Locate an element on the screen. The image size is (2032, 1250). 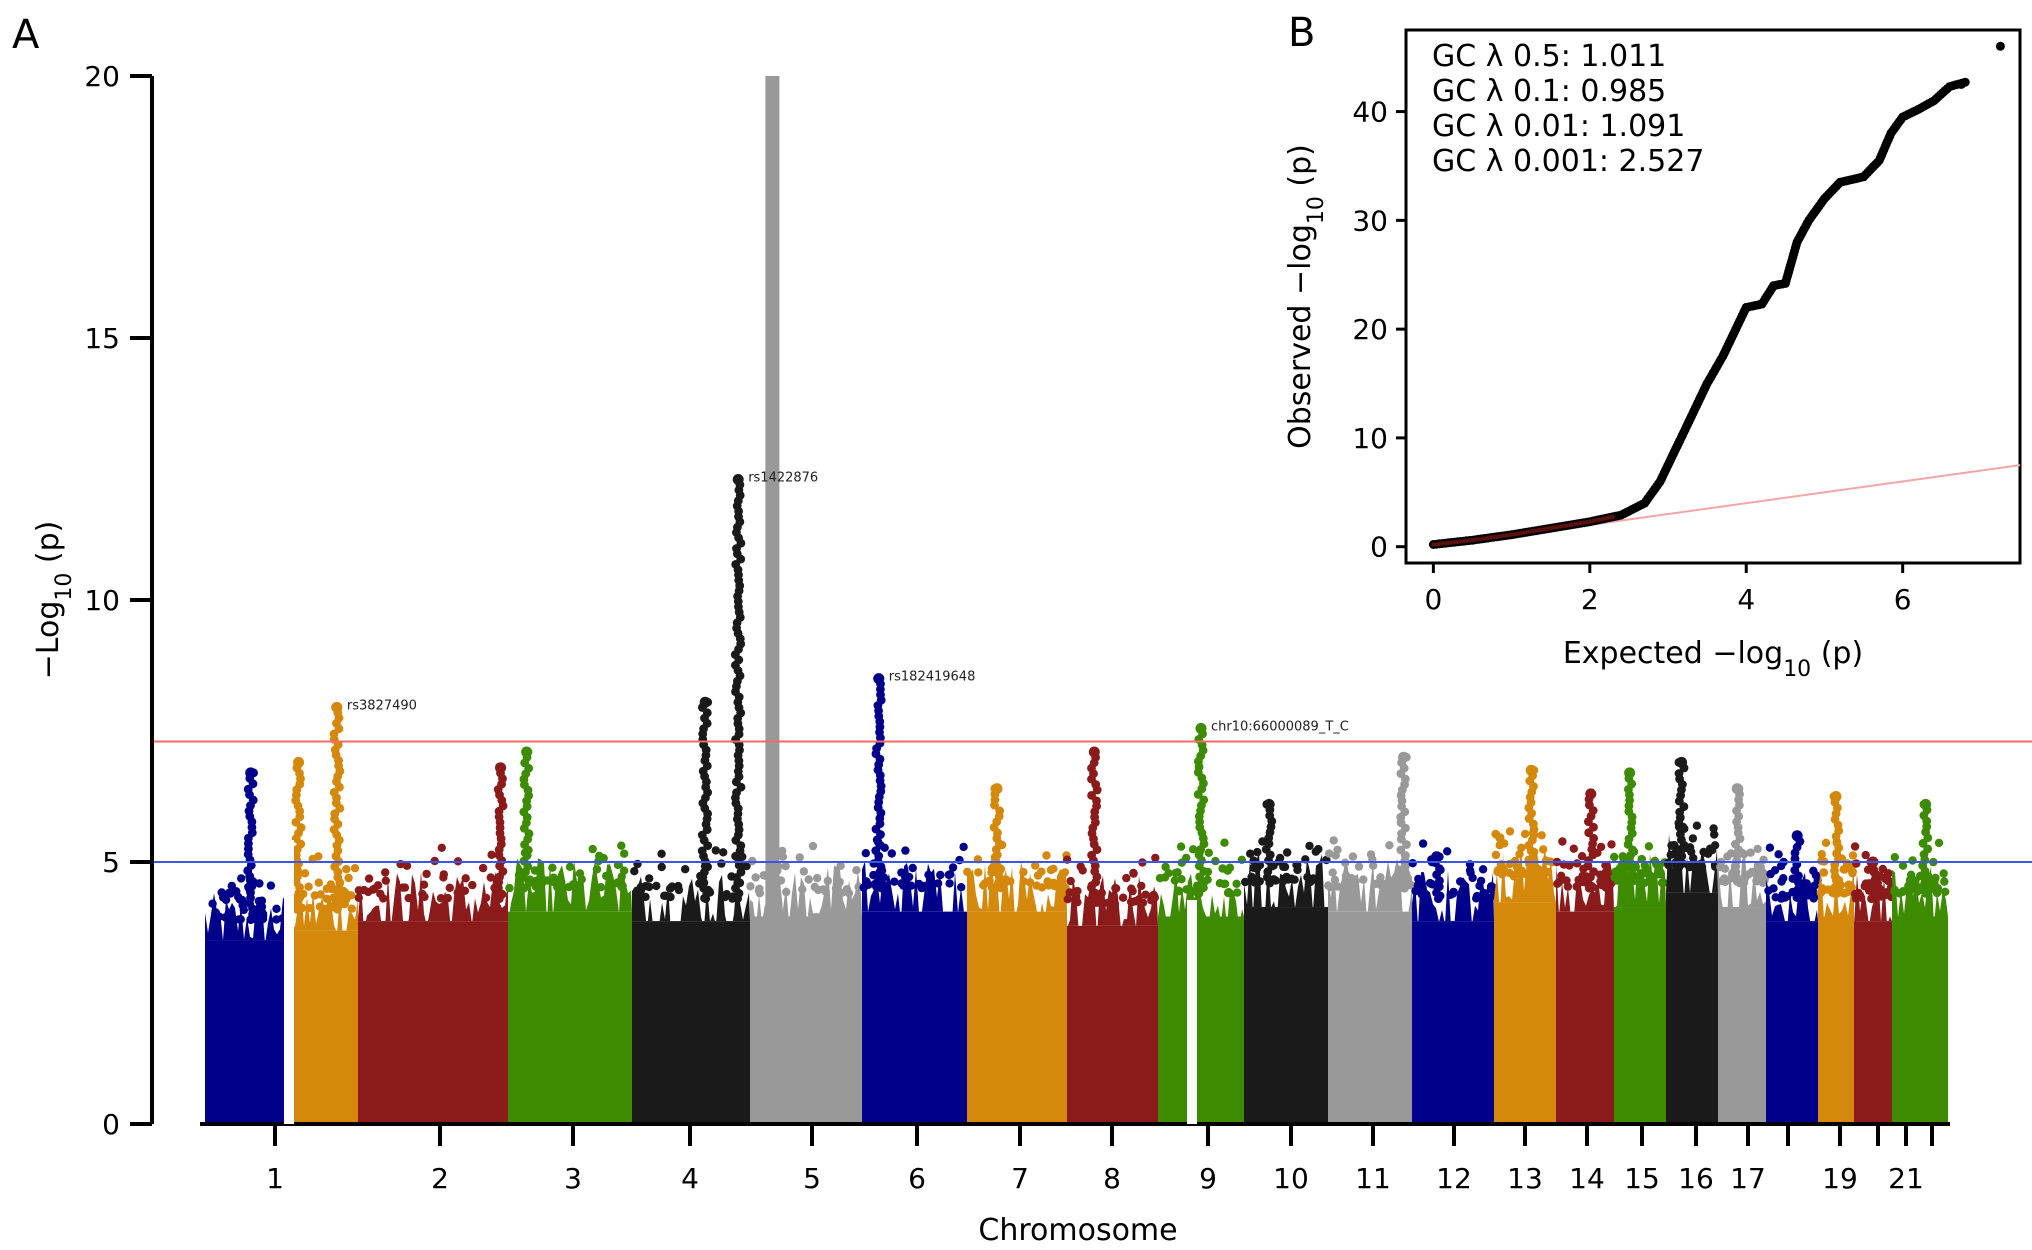
x-tick-label: 4 is located at coordinates (690, 1178).